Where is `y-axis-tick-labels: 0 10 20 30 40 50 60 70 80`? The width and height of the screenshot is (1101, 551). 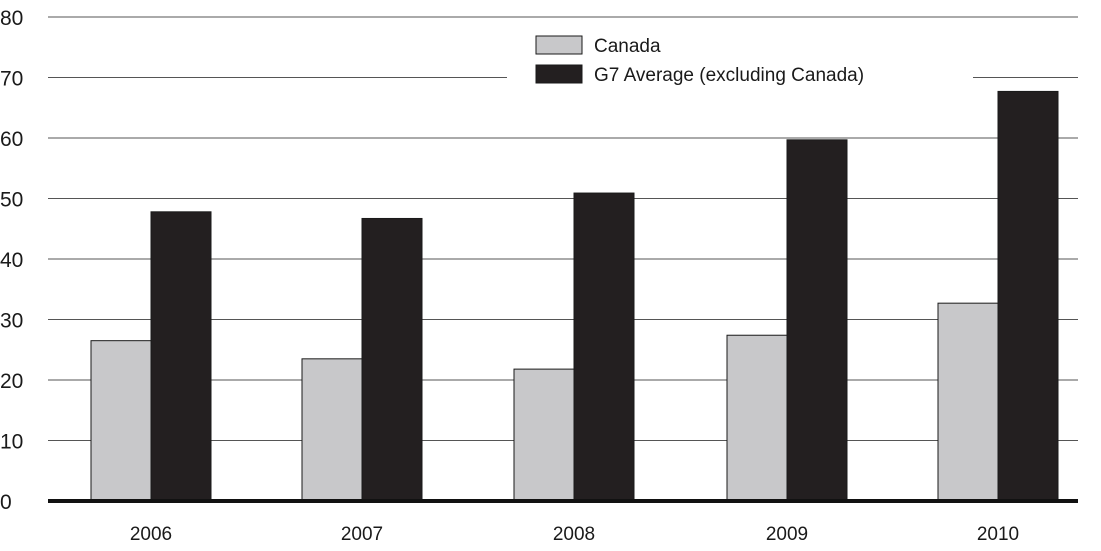
y-axis-tick-labels: 0 10 20 30 40 50 60 70 80 is located at coordinates (11, 260).